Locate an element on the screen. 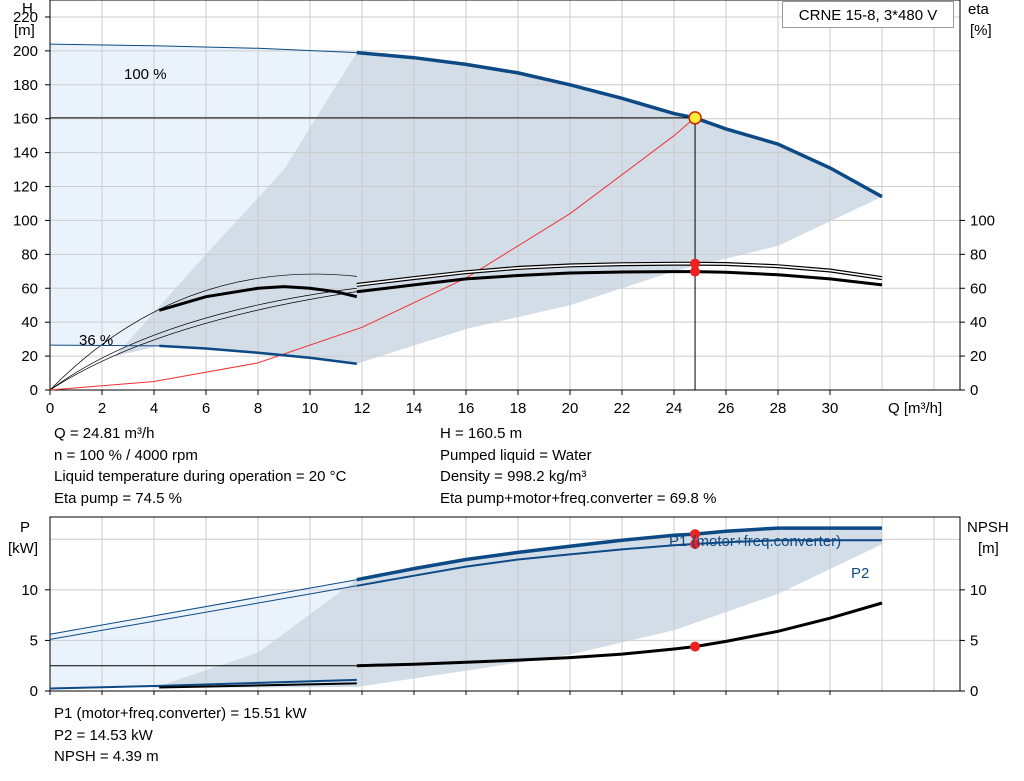 The height and width of the screenshot is (781, 1024). p-axis-label: P is located at coordinates (25, 527).